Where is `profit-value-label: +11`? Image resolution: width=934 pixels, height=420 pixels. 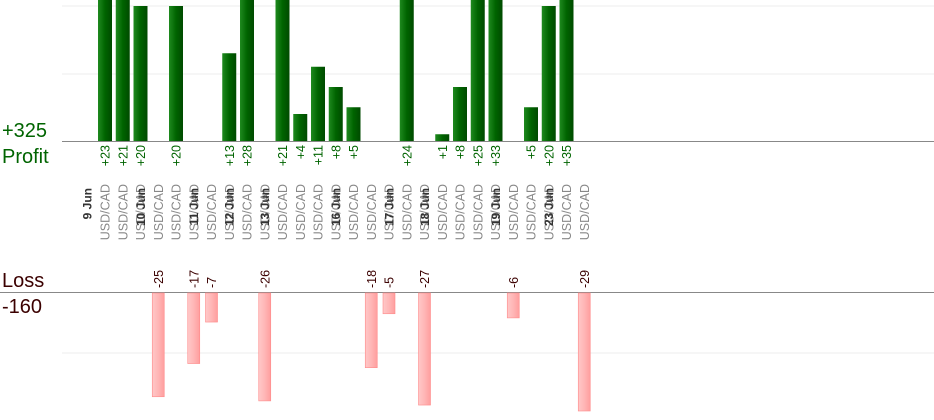
profit-value-label: +11 is located at coordinates (319, 155).